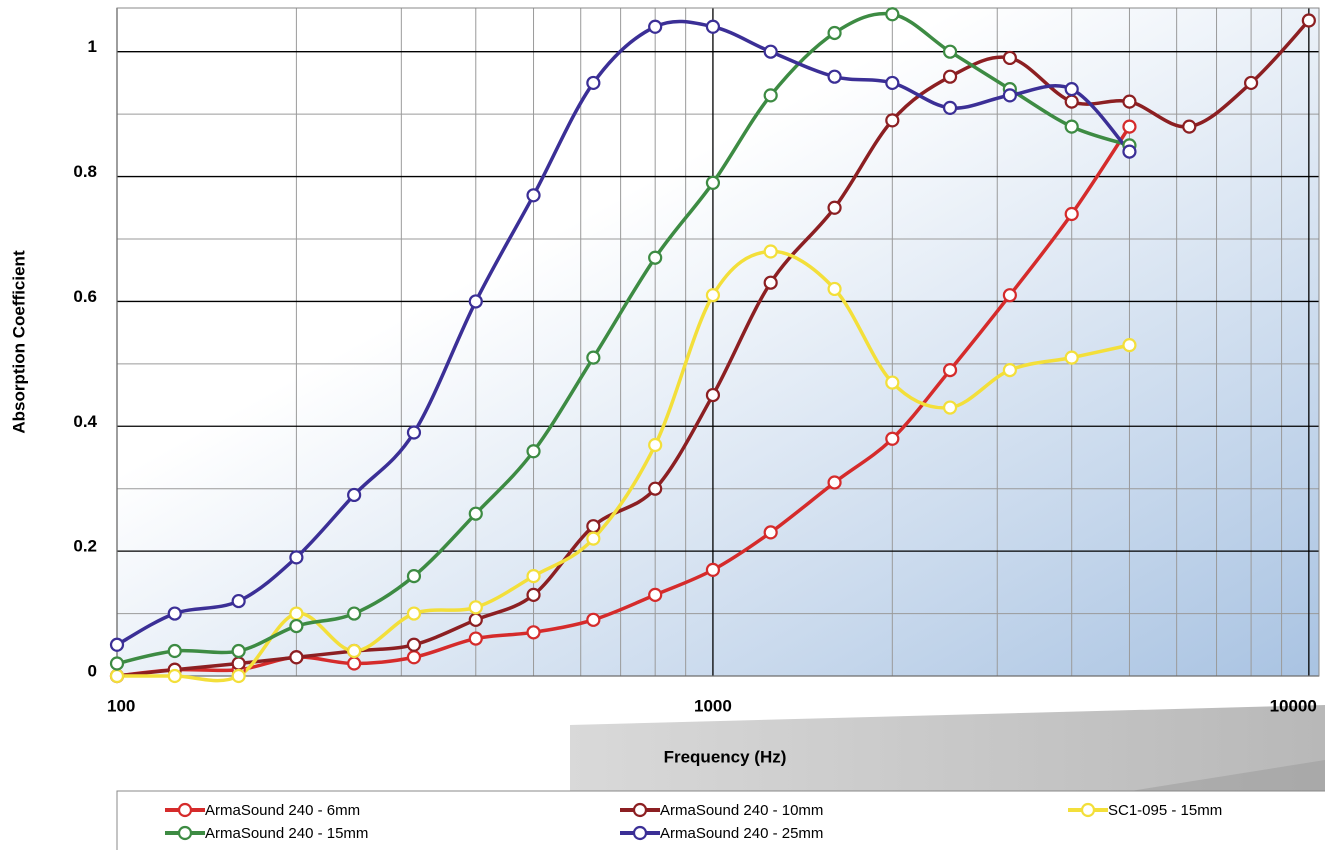 This screenshot has height=850, width=1325. Describe the element at coordinates (1293, 705) in the screenshot. I see `x-tick-label: 10000` at that location.